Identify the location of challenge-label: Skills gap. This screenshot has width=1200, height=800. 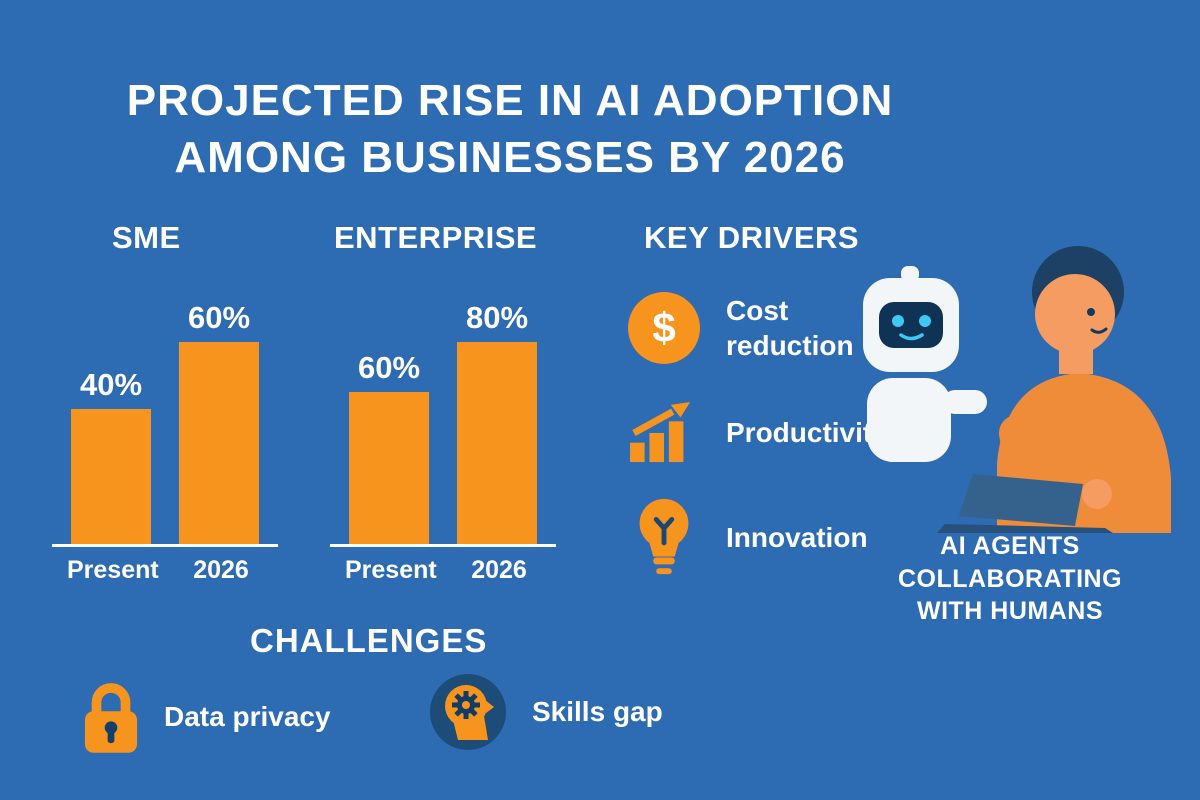
(597, 711).